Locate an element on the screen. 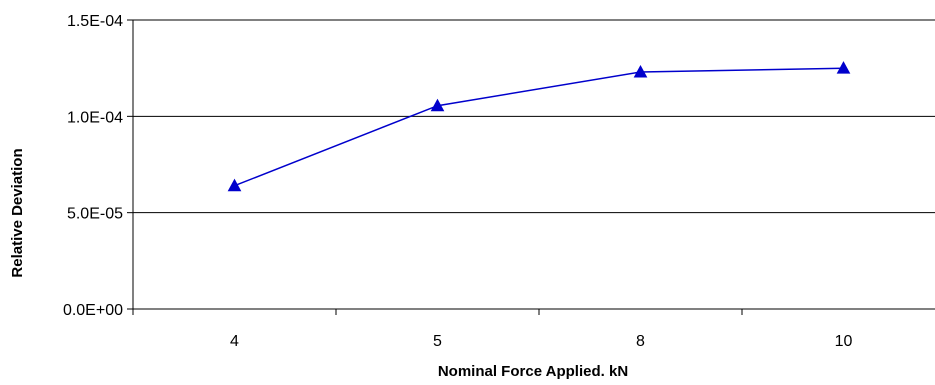 The width and height of the screenshot is (935, 385). x-tick-label: 10 is located at coordinates (844, 341).